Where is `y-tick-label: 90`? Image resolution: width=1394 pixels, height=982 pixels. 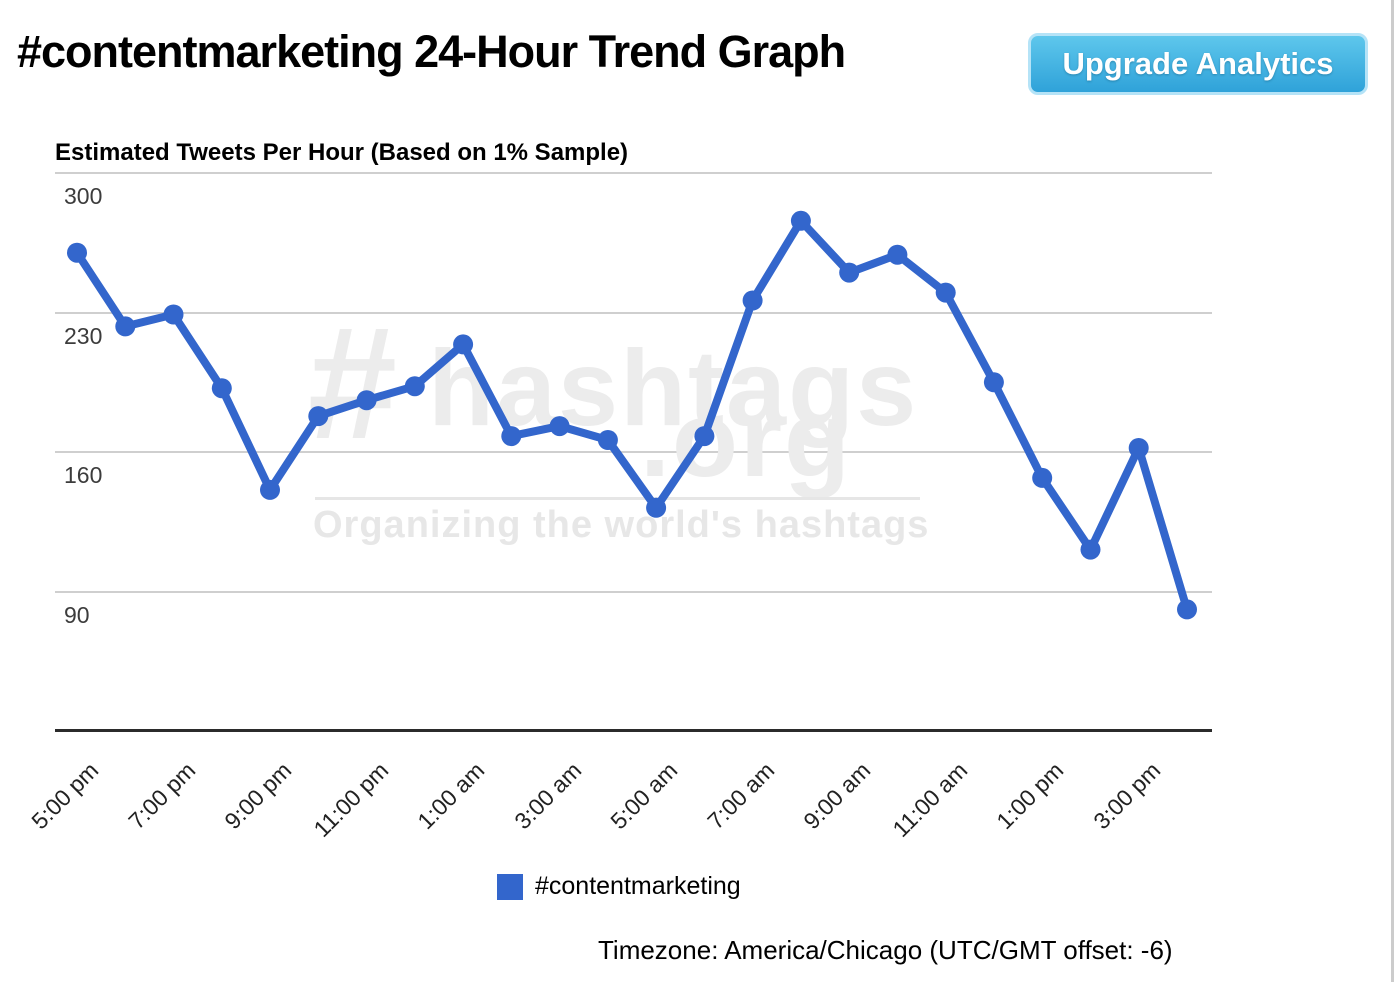 y-tick-label: 90 is located at coordinates (77, 615).